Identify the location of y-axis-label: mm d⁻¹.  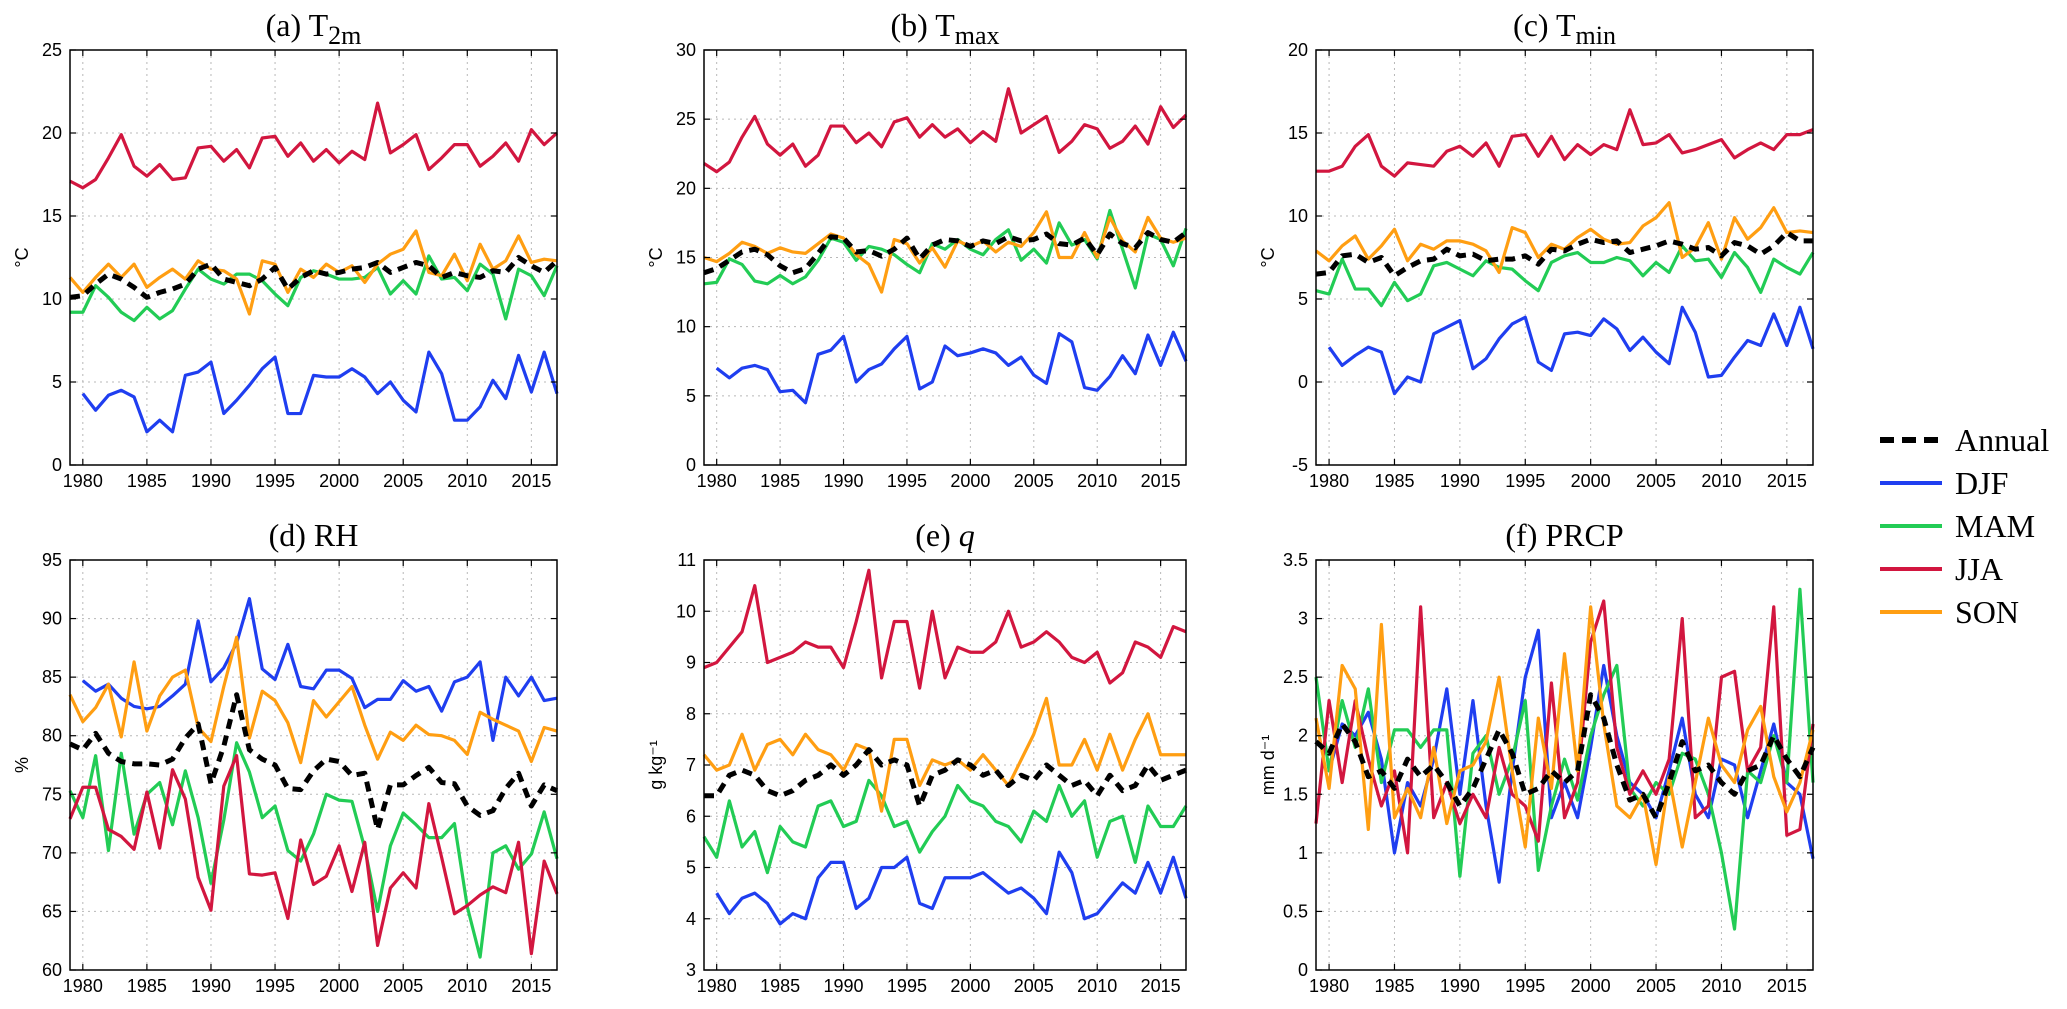
(1268, 765).